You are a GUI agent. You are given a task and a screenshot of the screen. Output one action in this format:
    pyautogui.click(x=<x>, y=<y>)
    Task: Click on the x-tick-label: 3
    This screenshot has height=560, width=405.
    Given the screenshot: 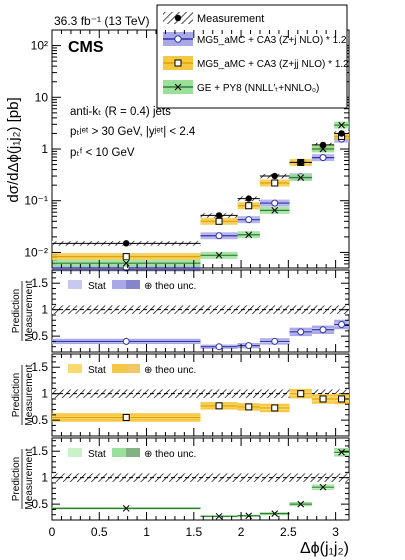 What is the action you would take?
    pyautogui.click(x=335, y=532)
    